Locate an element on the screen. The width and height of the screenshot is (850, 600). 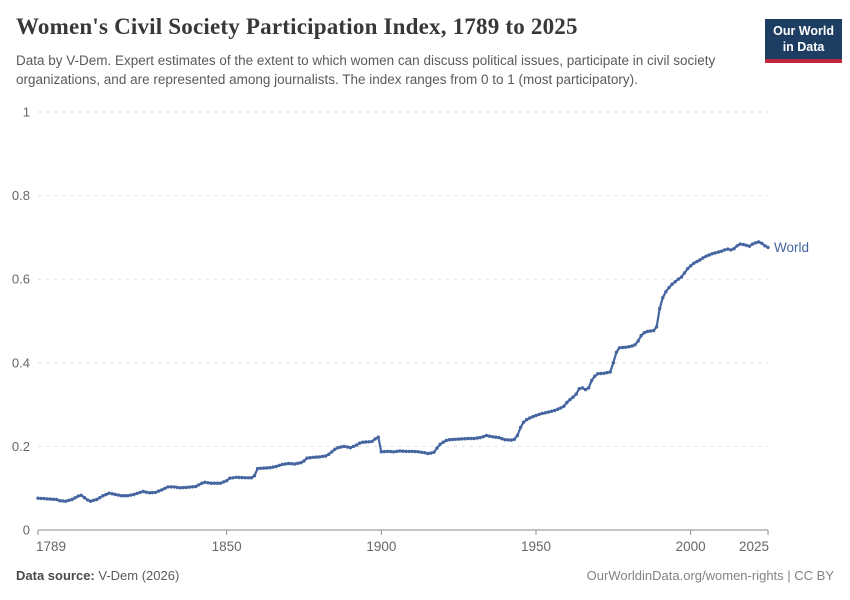
x-tick-label: 1900 is located at coordinates (381, 546).